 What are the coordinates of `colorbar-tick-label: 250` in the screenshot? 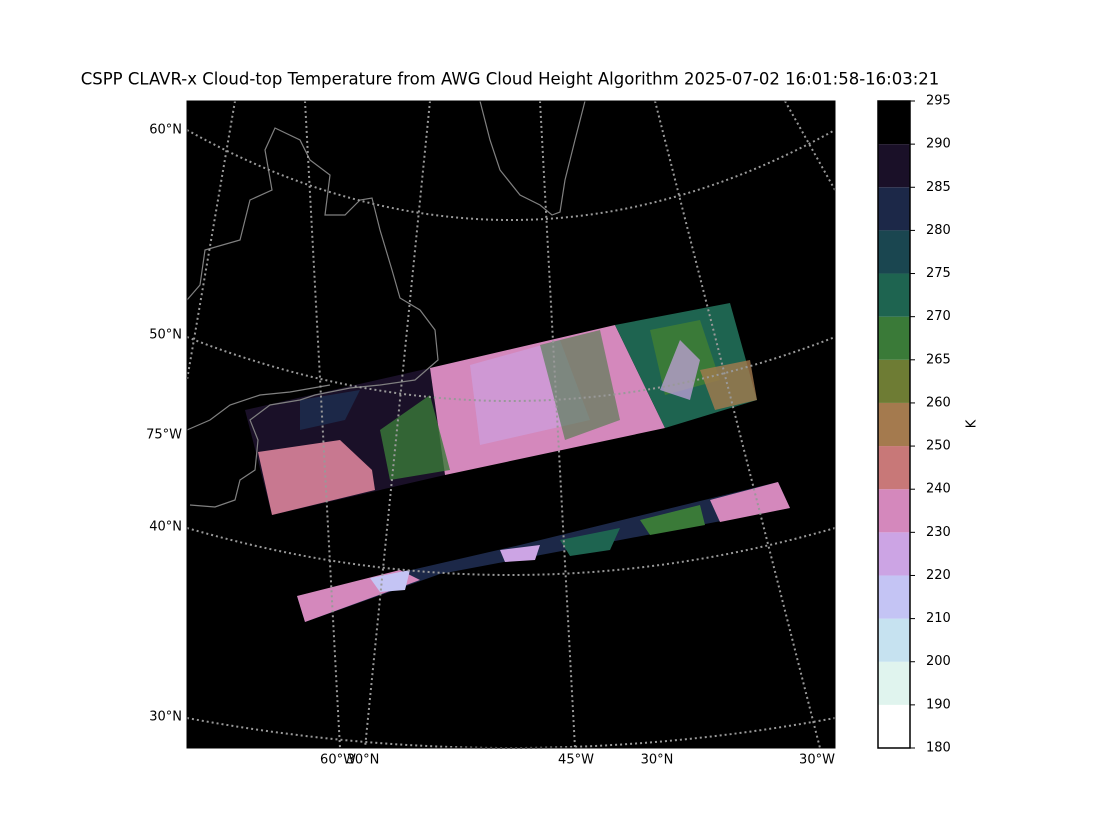 It's located at (938, 446).